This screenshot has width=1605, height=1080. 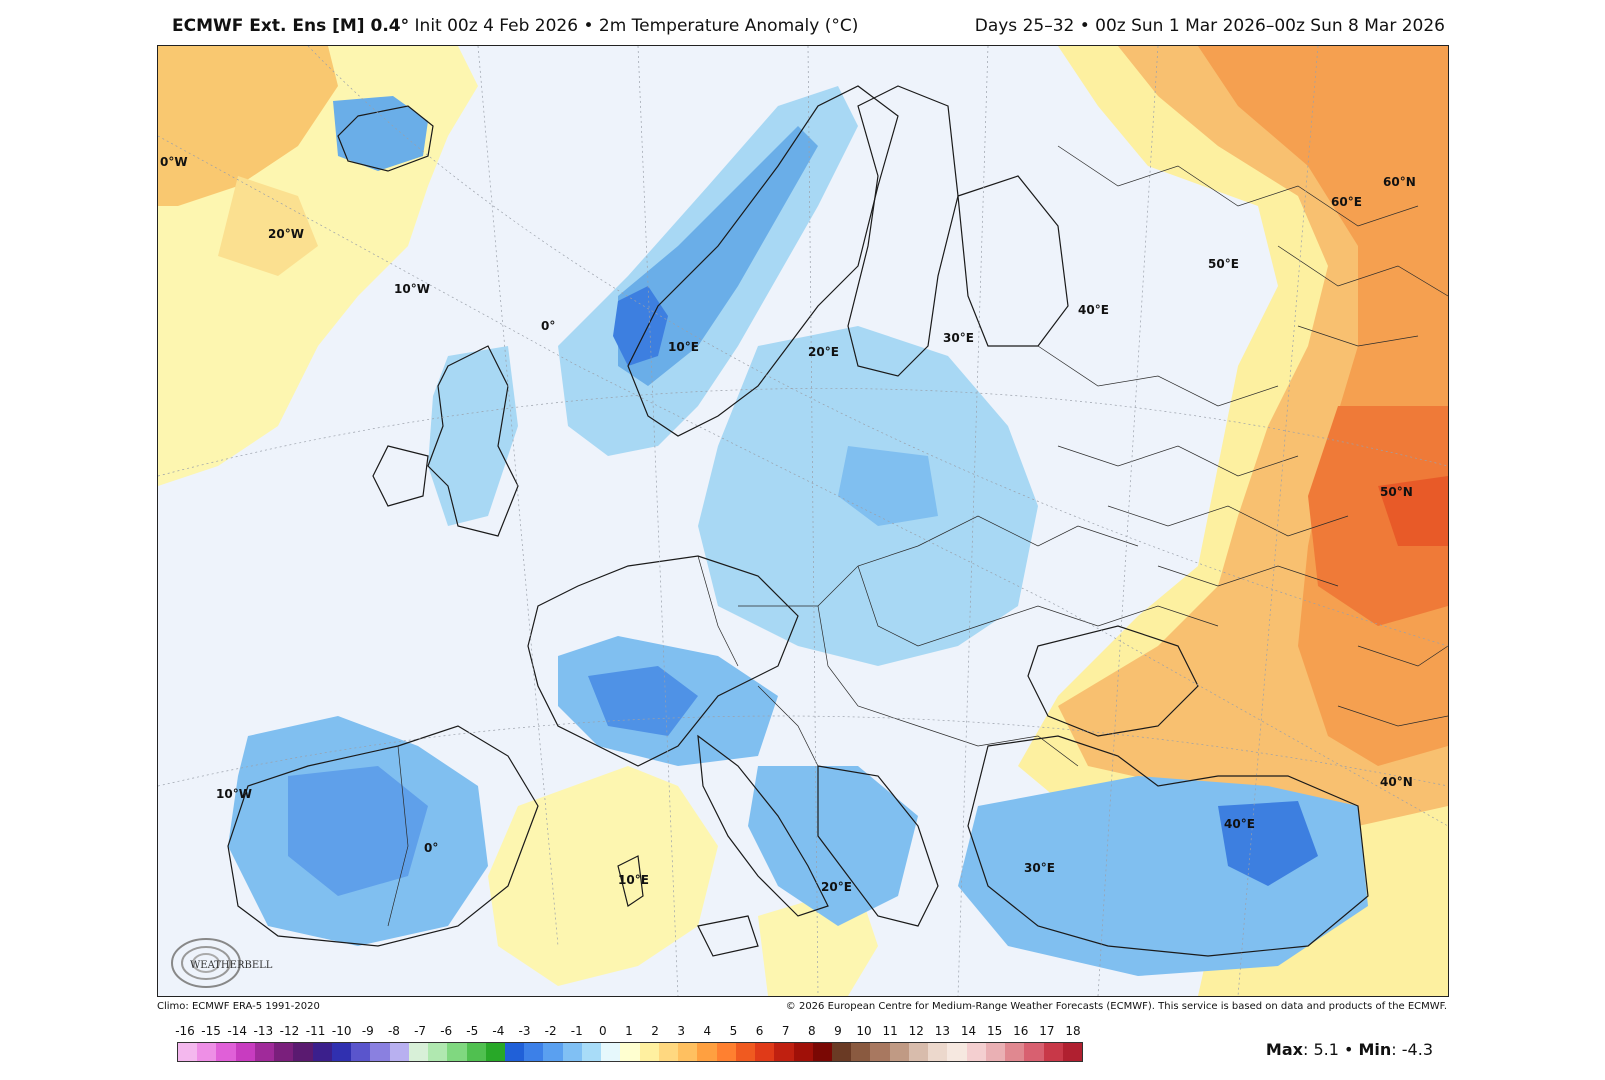 I want to click on warm-anomaly-east-peak, so click(x=1413, y=511).